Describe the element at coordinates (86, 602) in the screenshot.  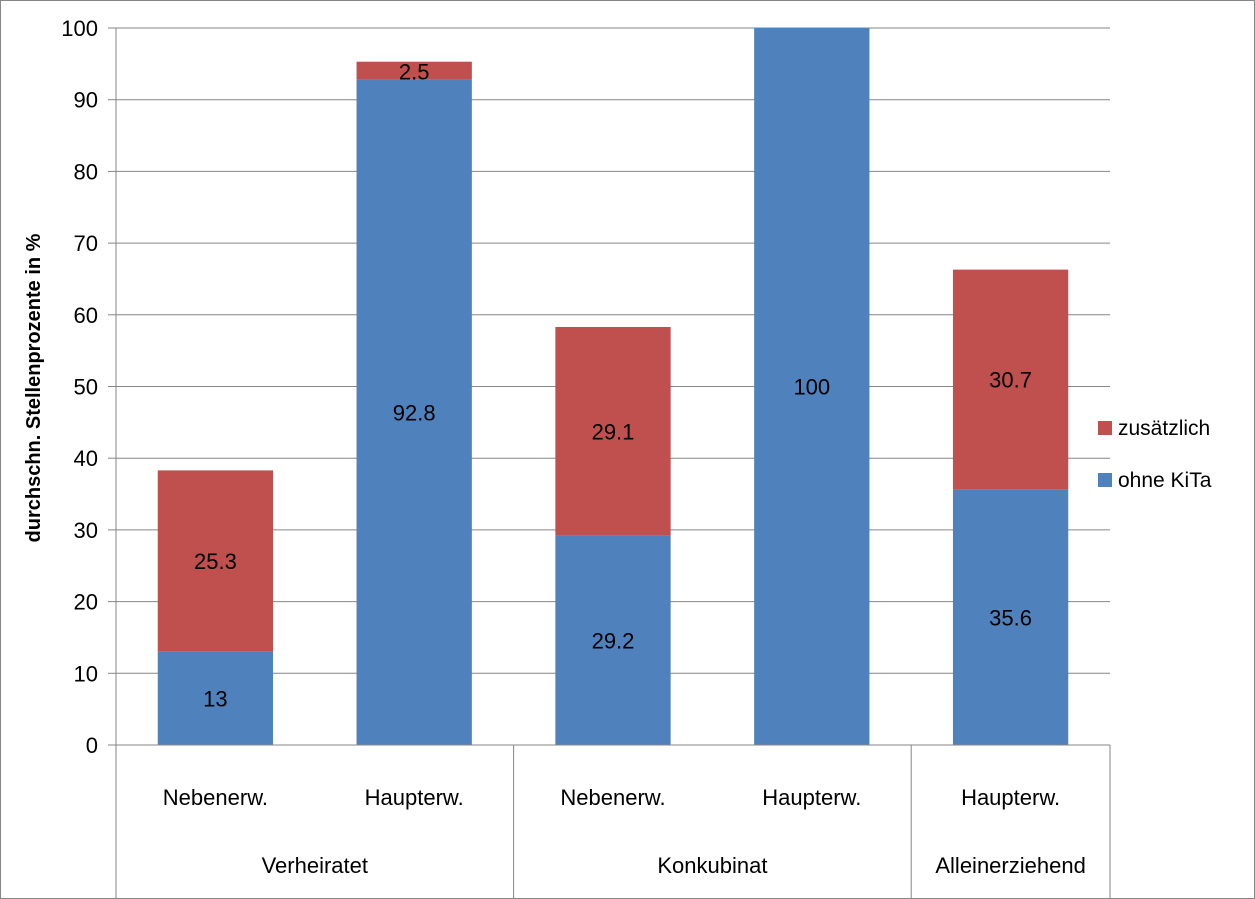
I see `y-tick-label: 20` at that location.